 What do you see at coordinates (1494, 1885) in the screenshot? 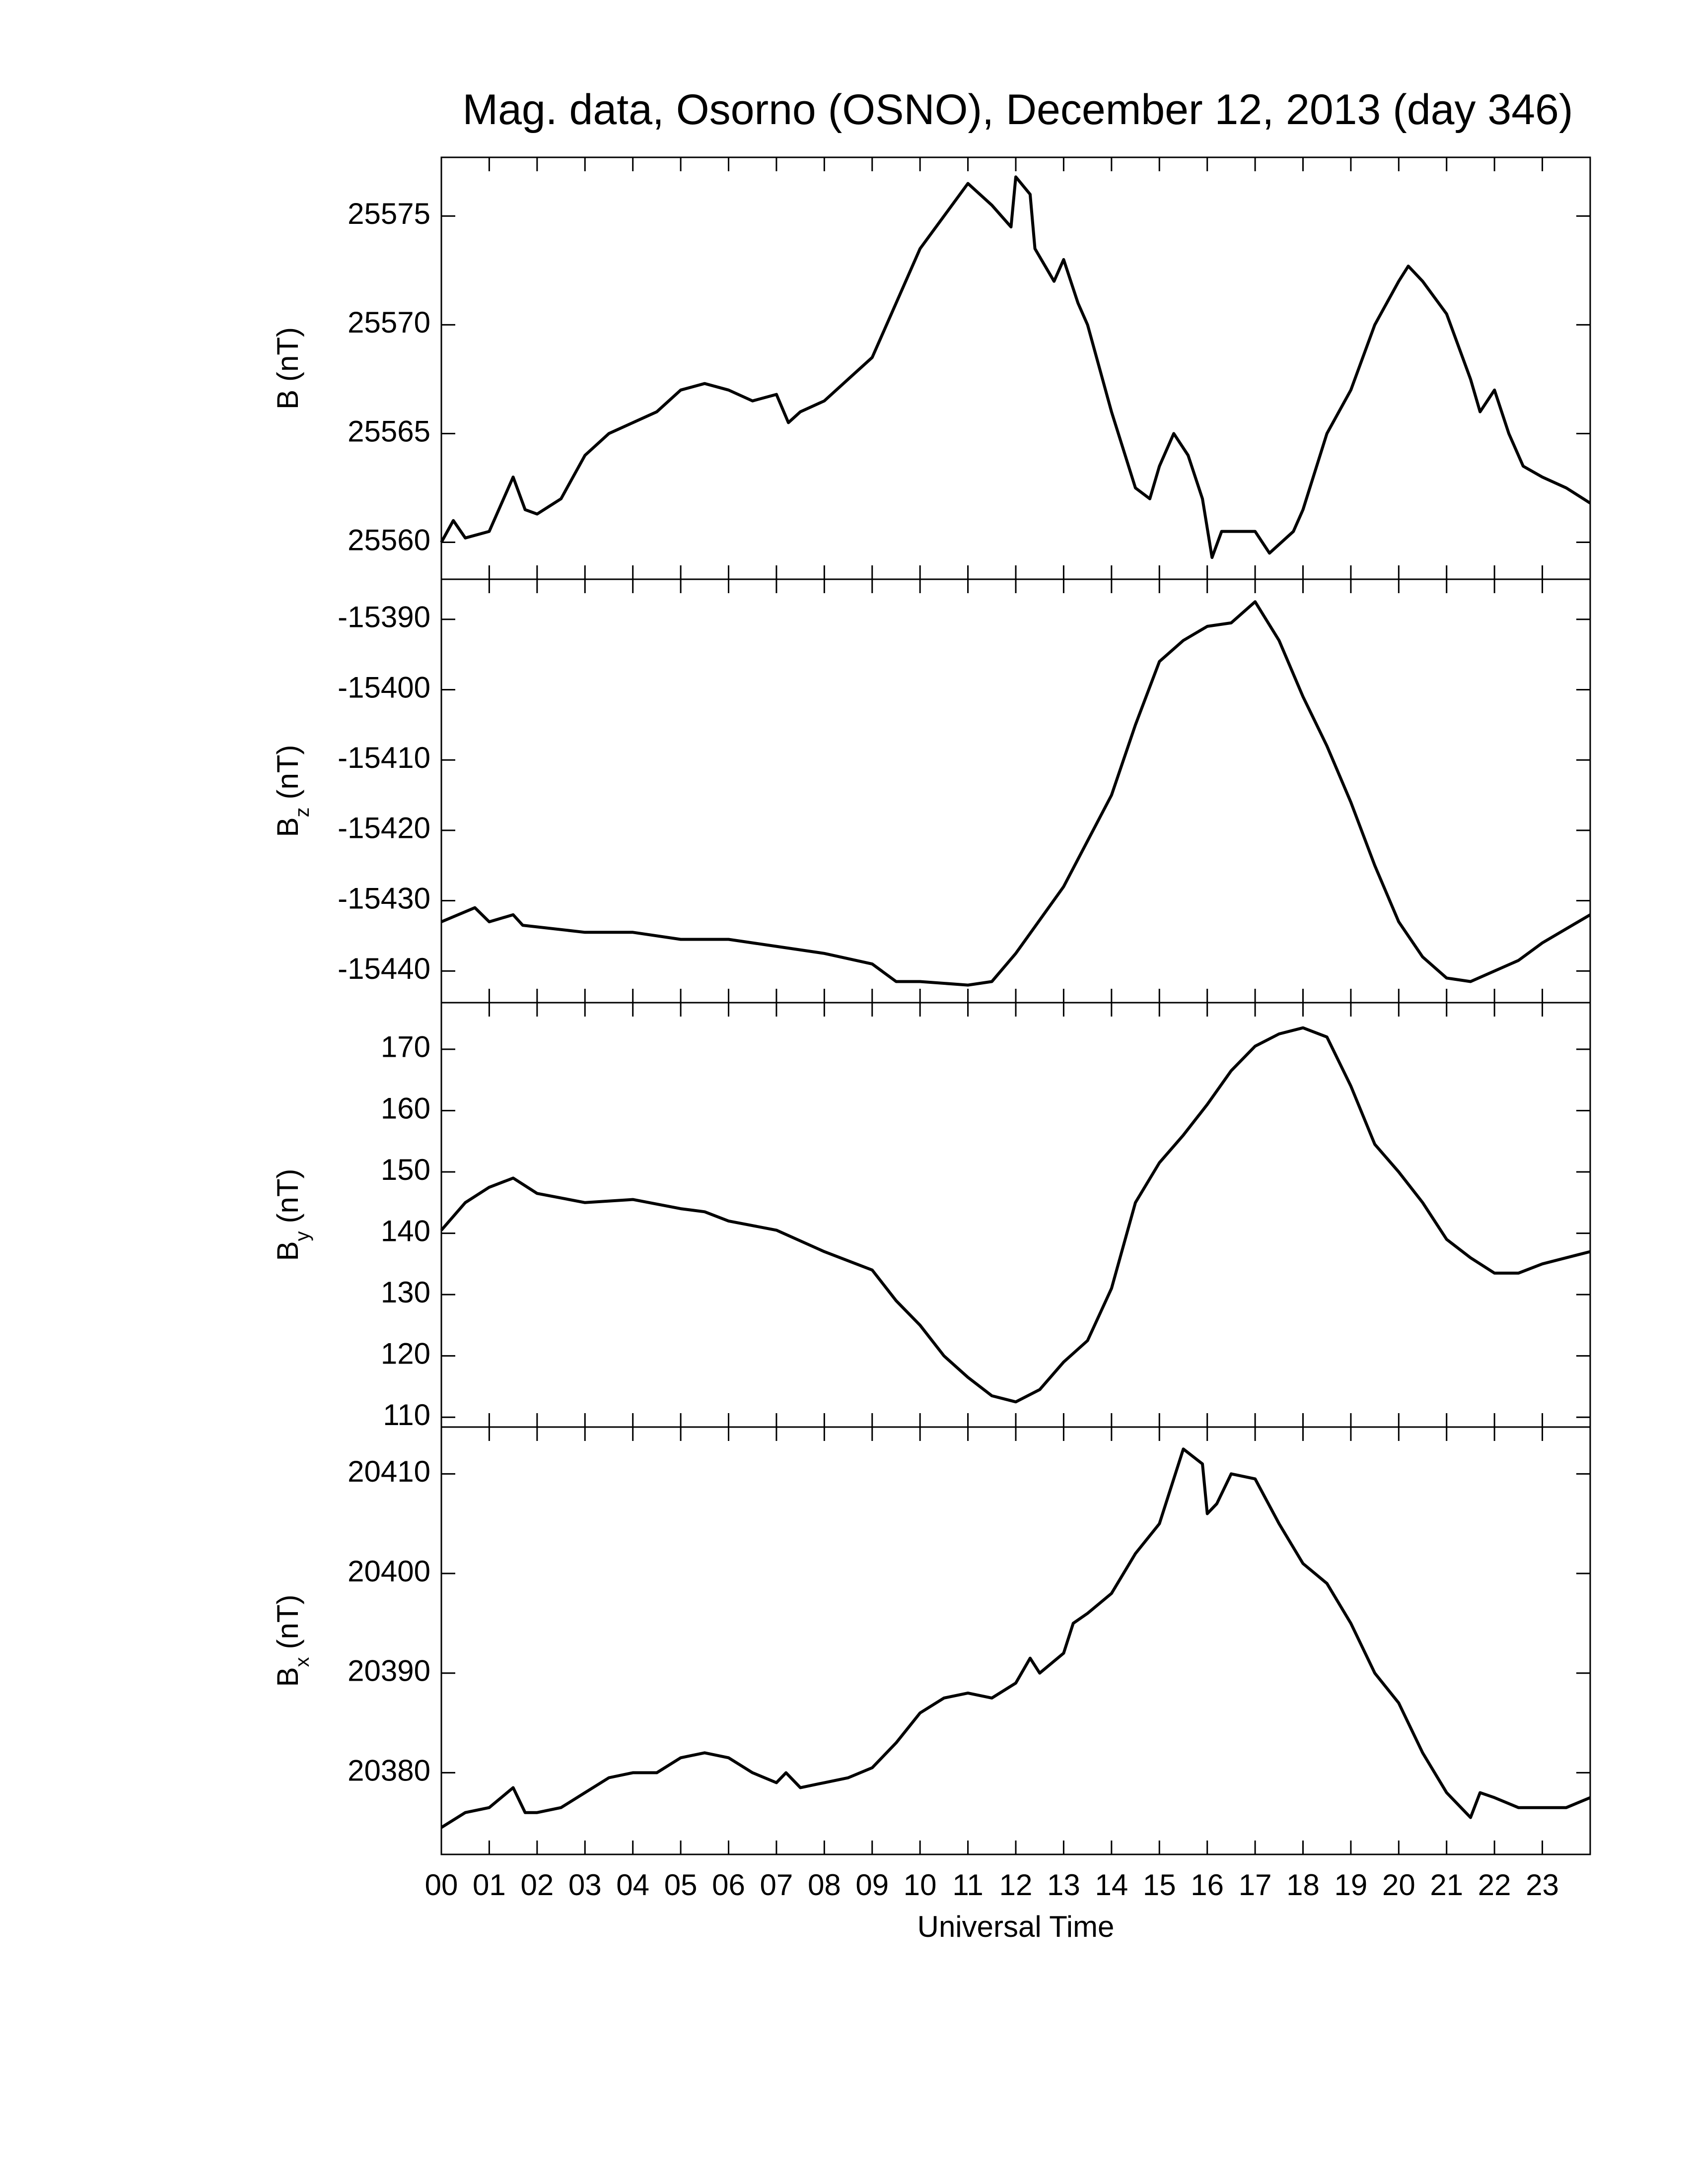
I see `x-tick-label: 22` at bounding box center [1494, 1885].